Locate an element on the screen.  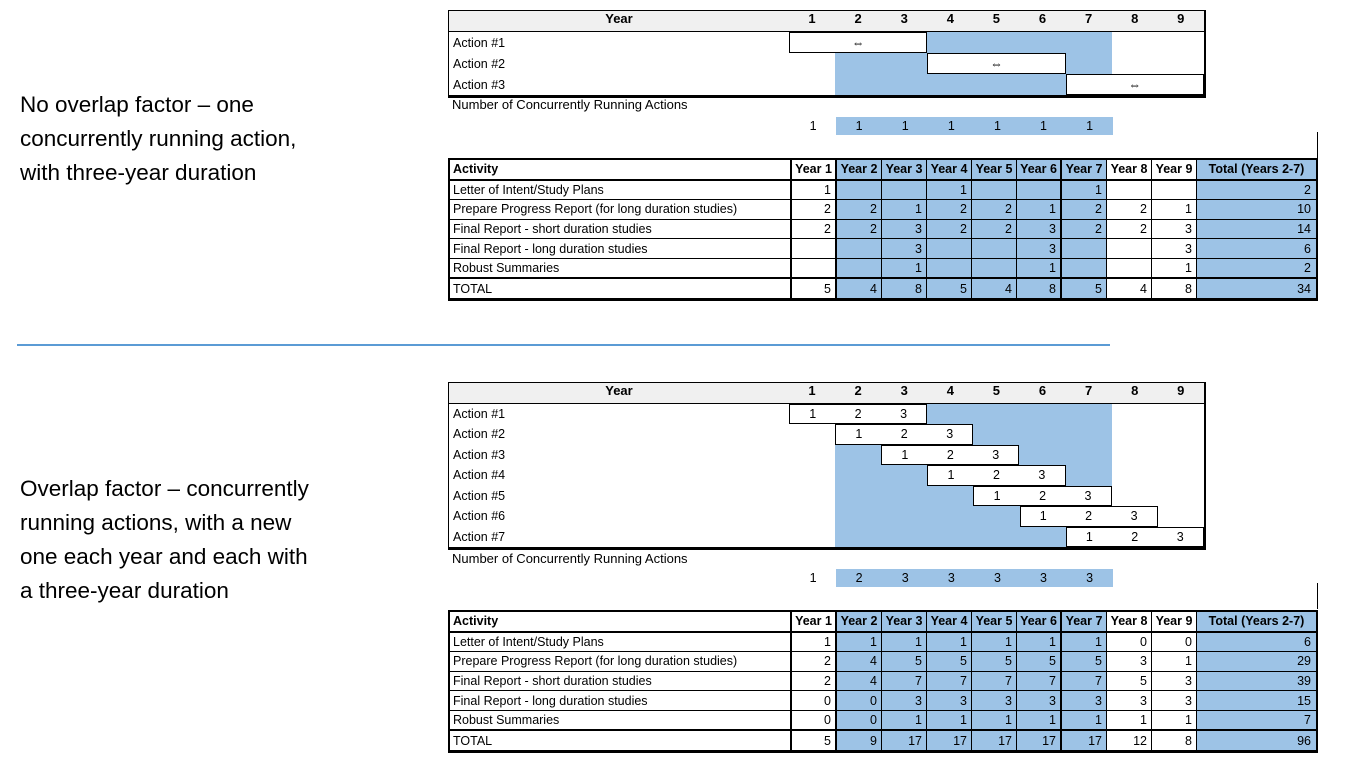
gantt-year-number: 5 is located at coordinates (996, 390).